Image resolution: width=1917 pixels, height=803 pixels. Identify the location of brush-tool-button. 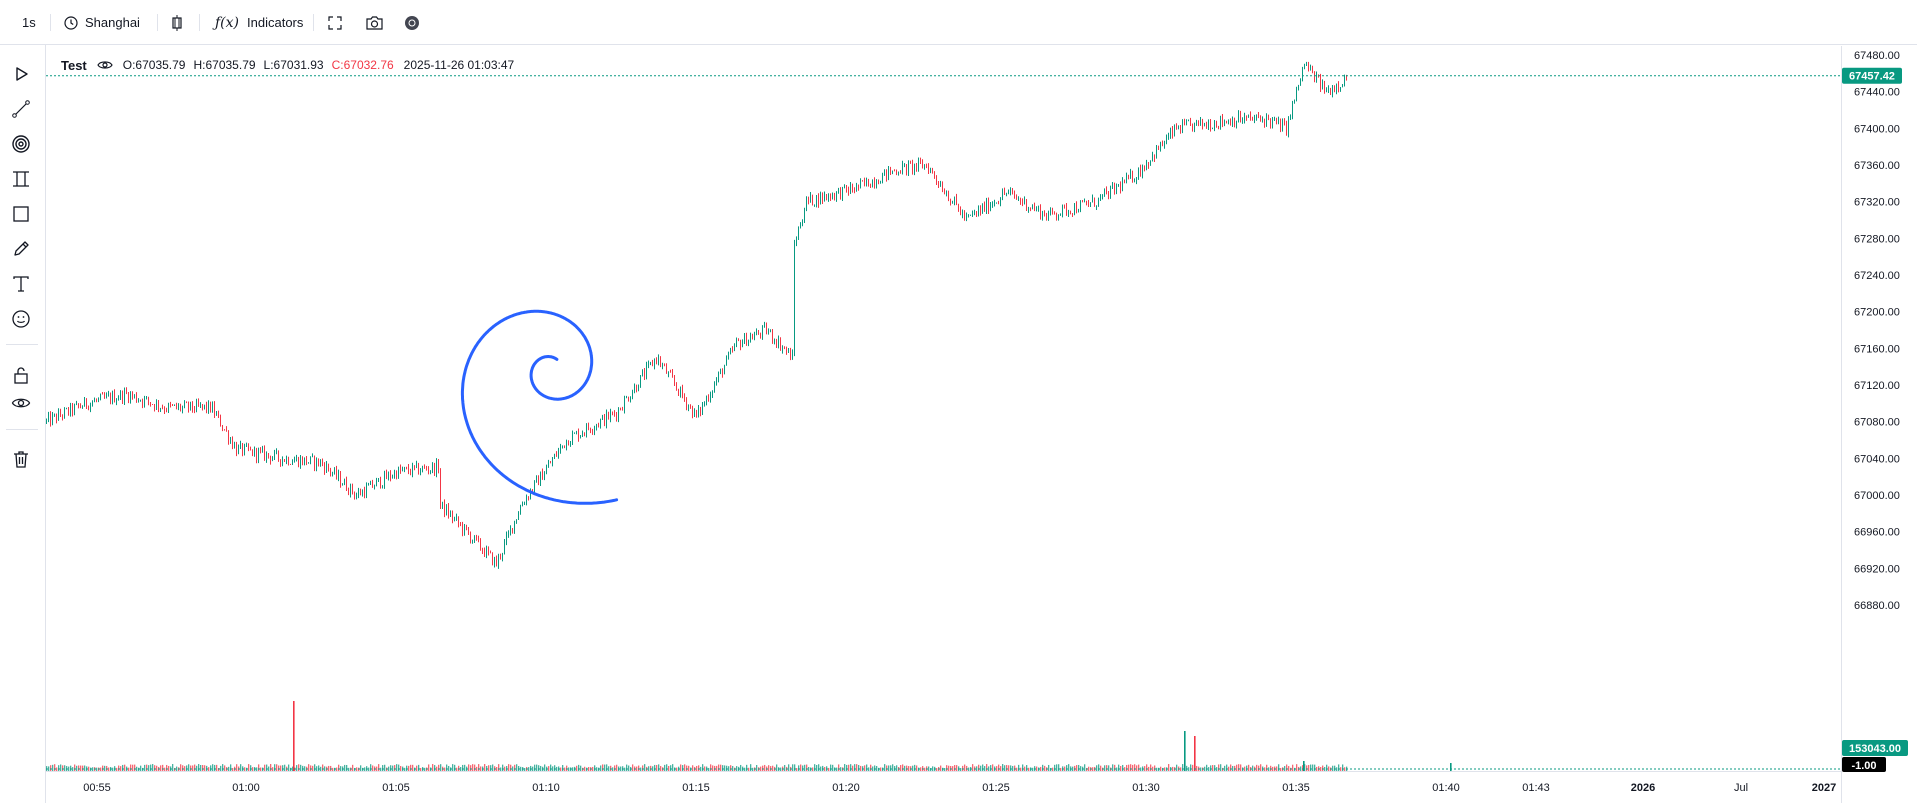
(21, 249).